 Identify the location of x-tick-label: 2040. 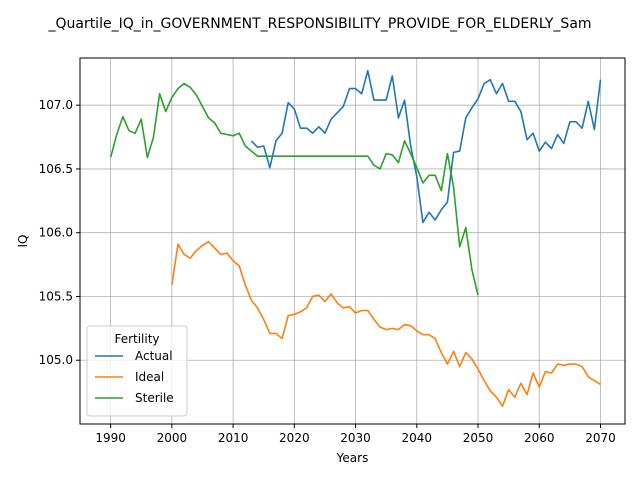
(417, 438).